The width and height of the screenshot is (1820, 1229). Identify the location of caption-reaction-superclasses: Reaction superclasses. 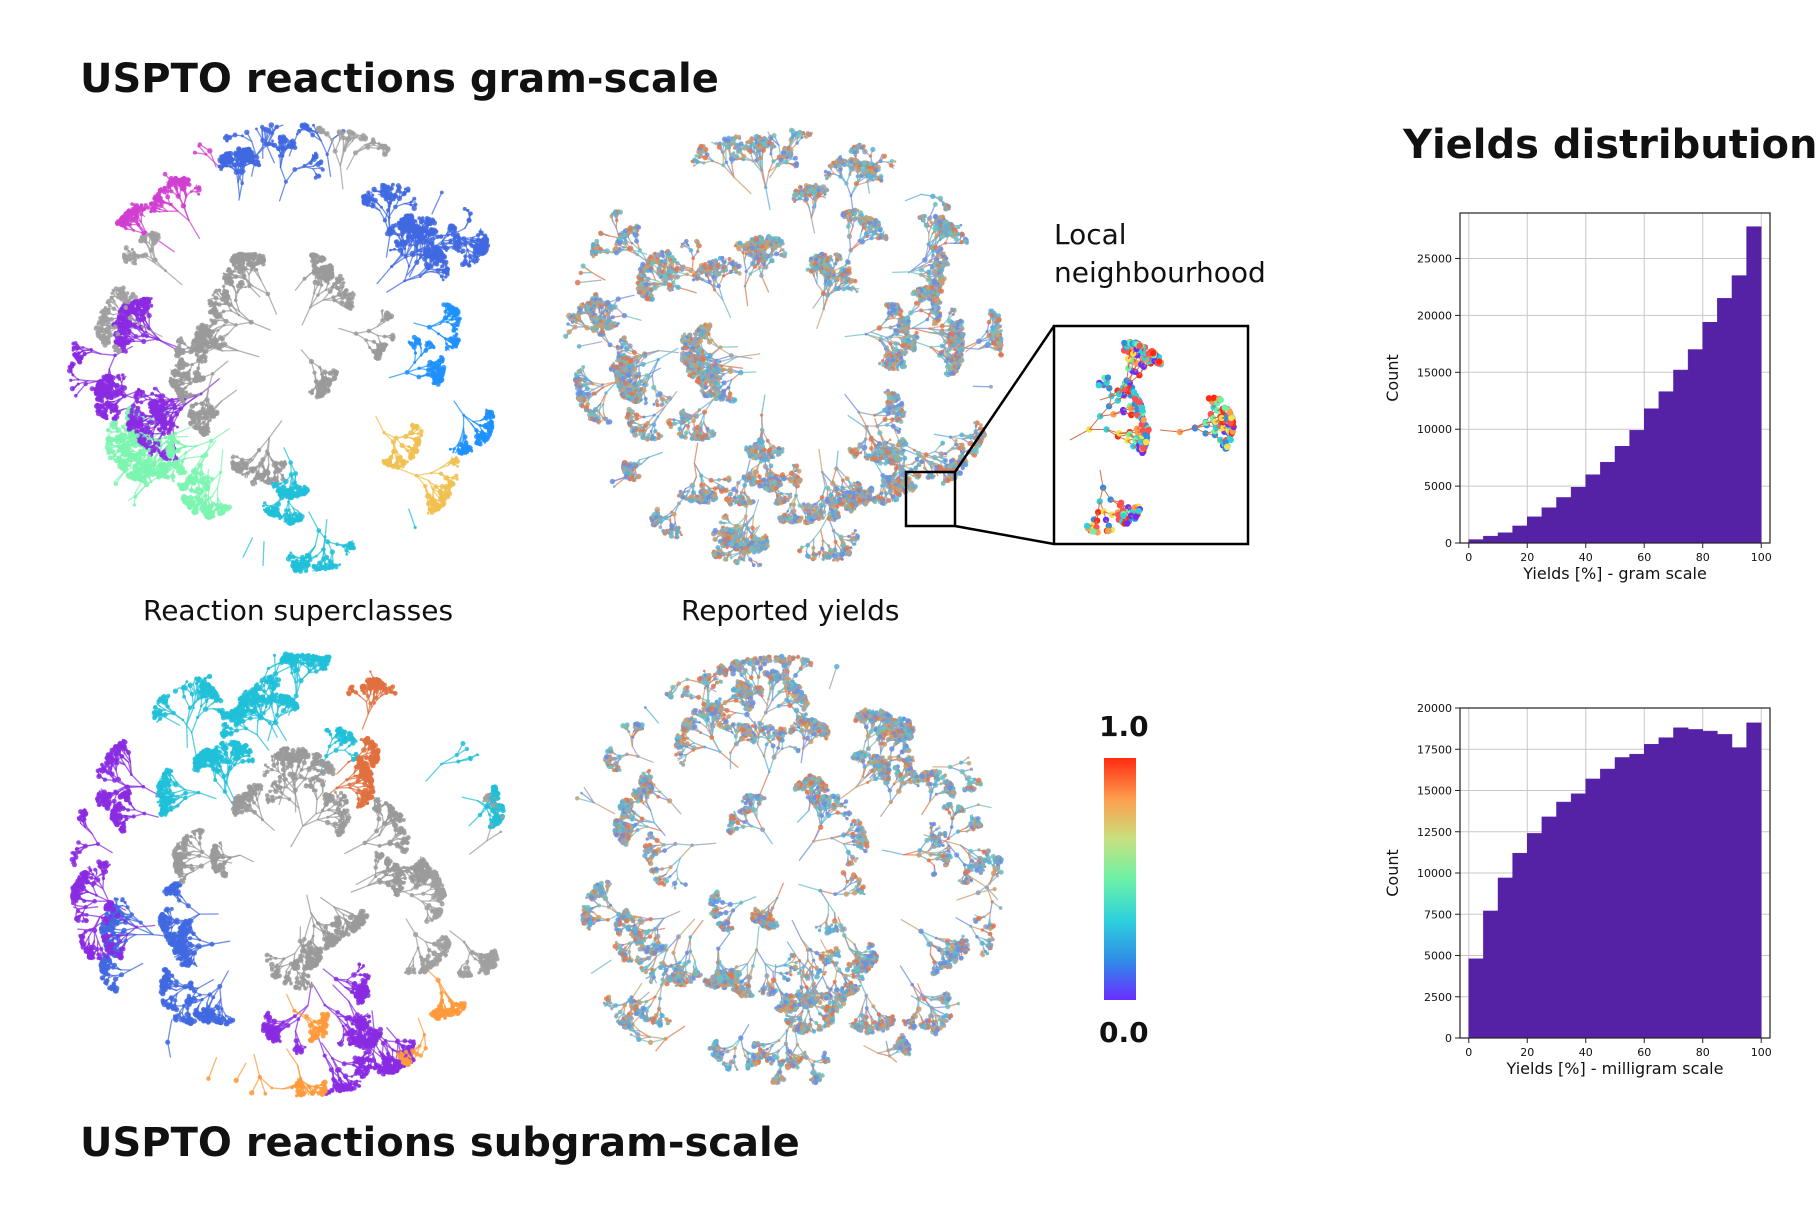
(298, 610).